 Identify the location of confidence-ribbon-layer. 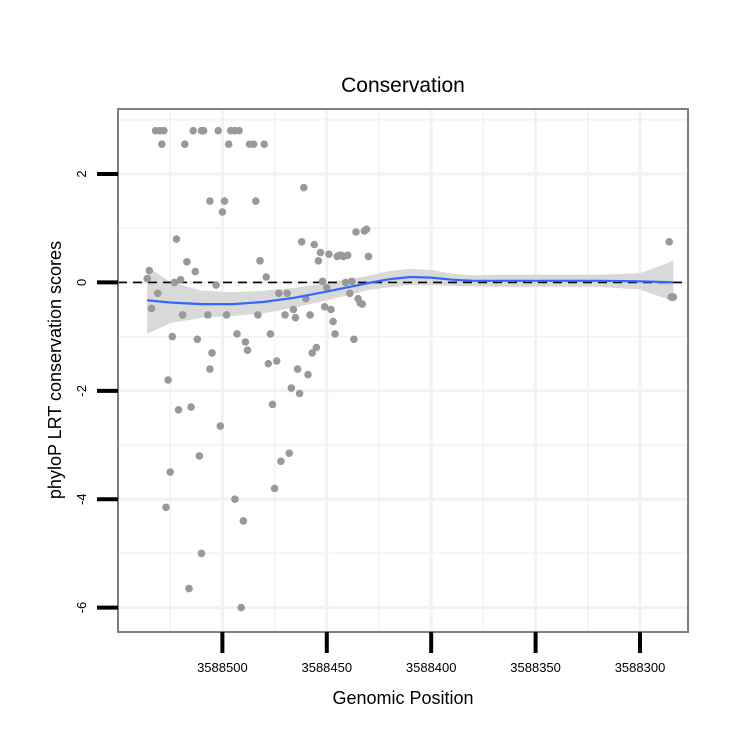
(410, 297).